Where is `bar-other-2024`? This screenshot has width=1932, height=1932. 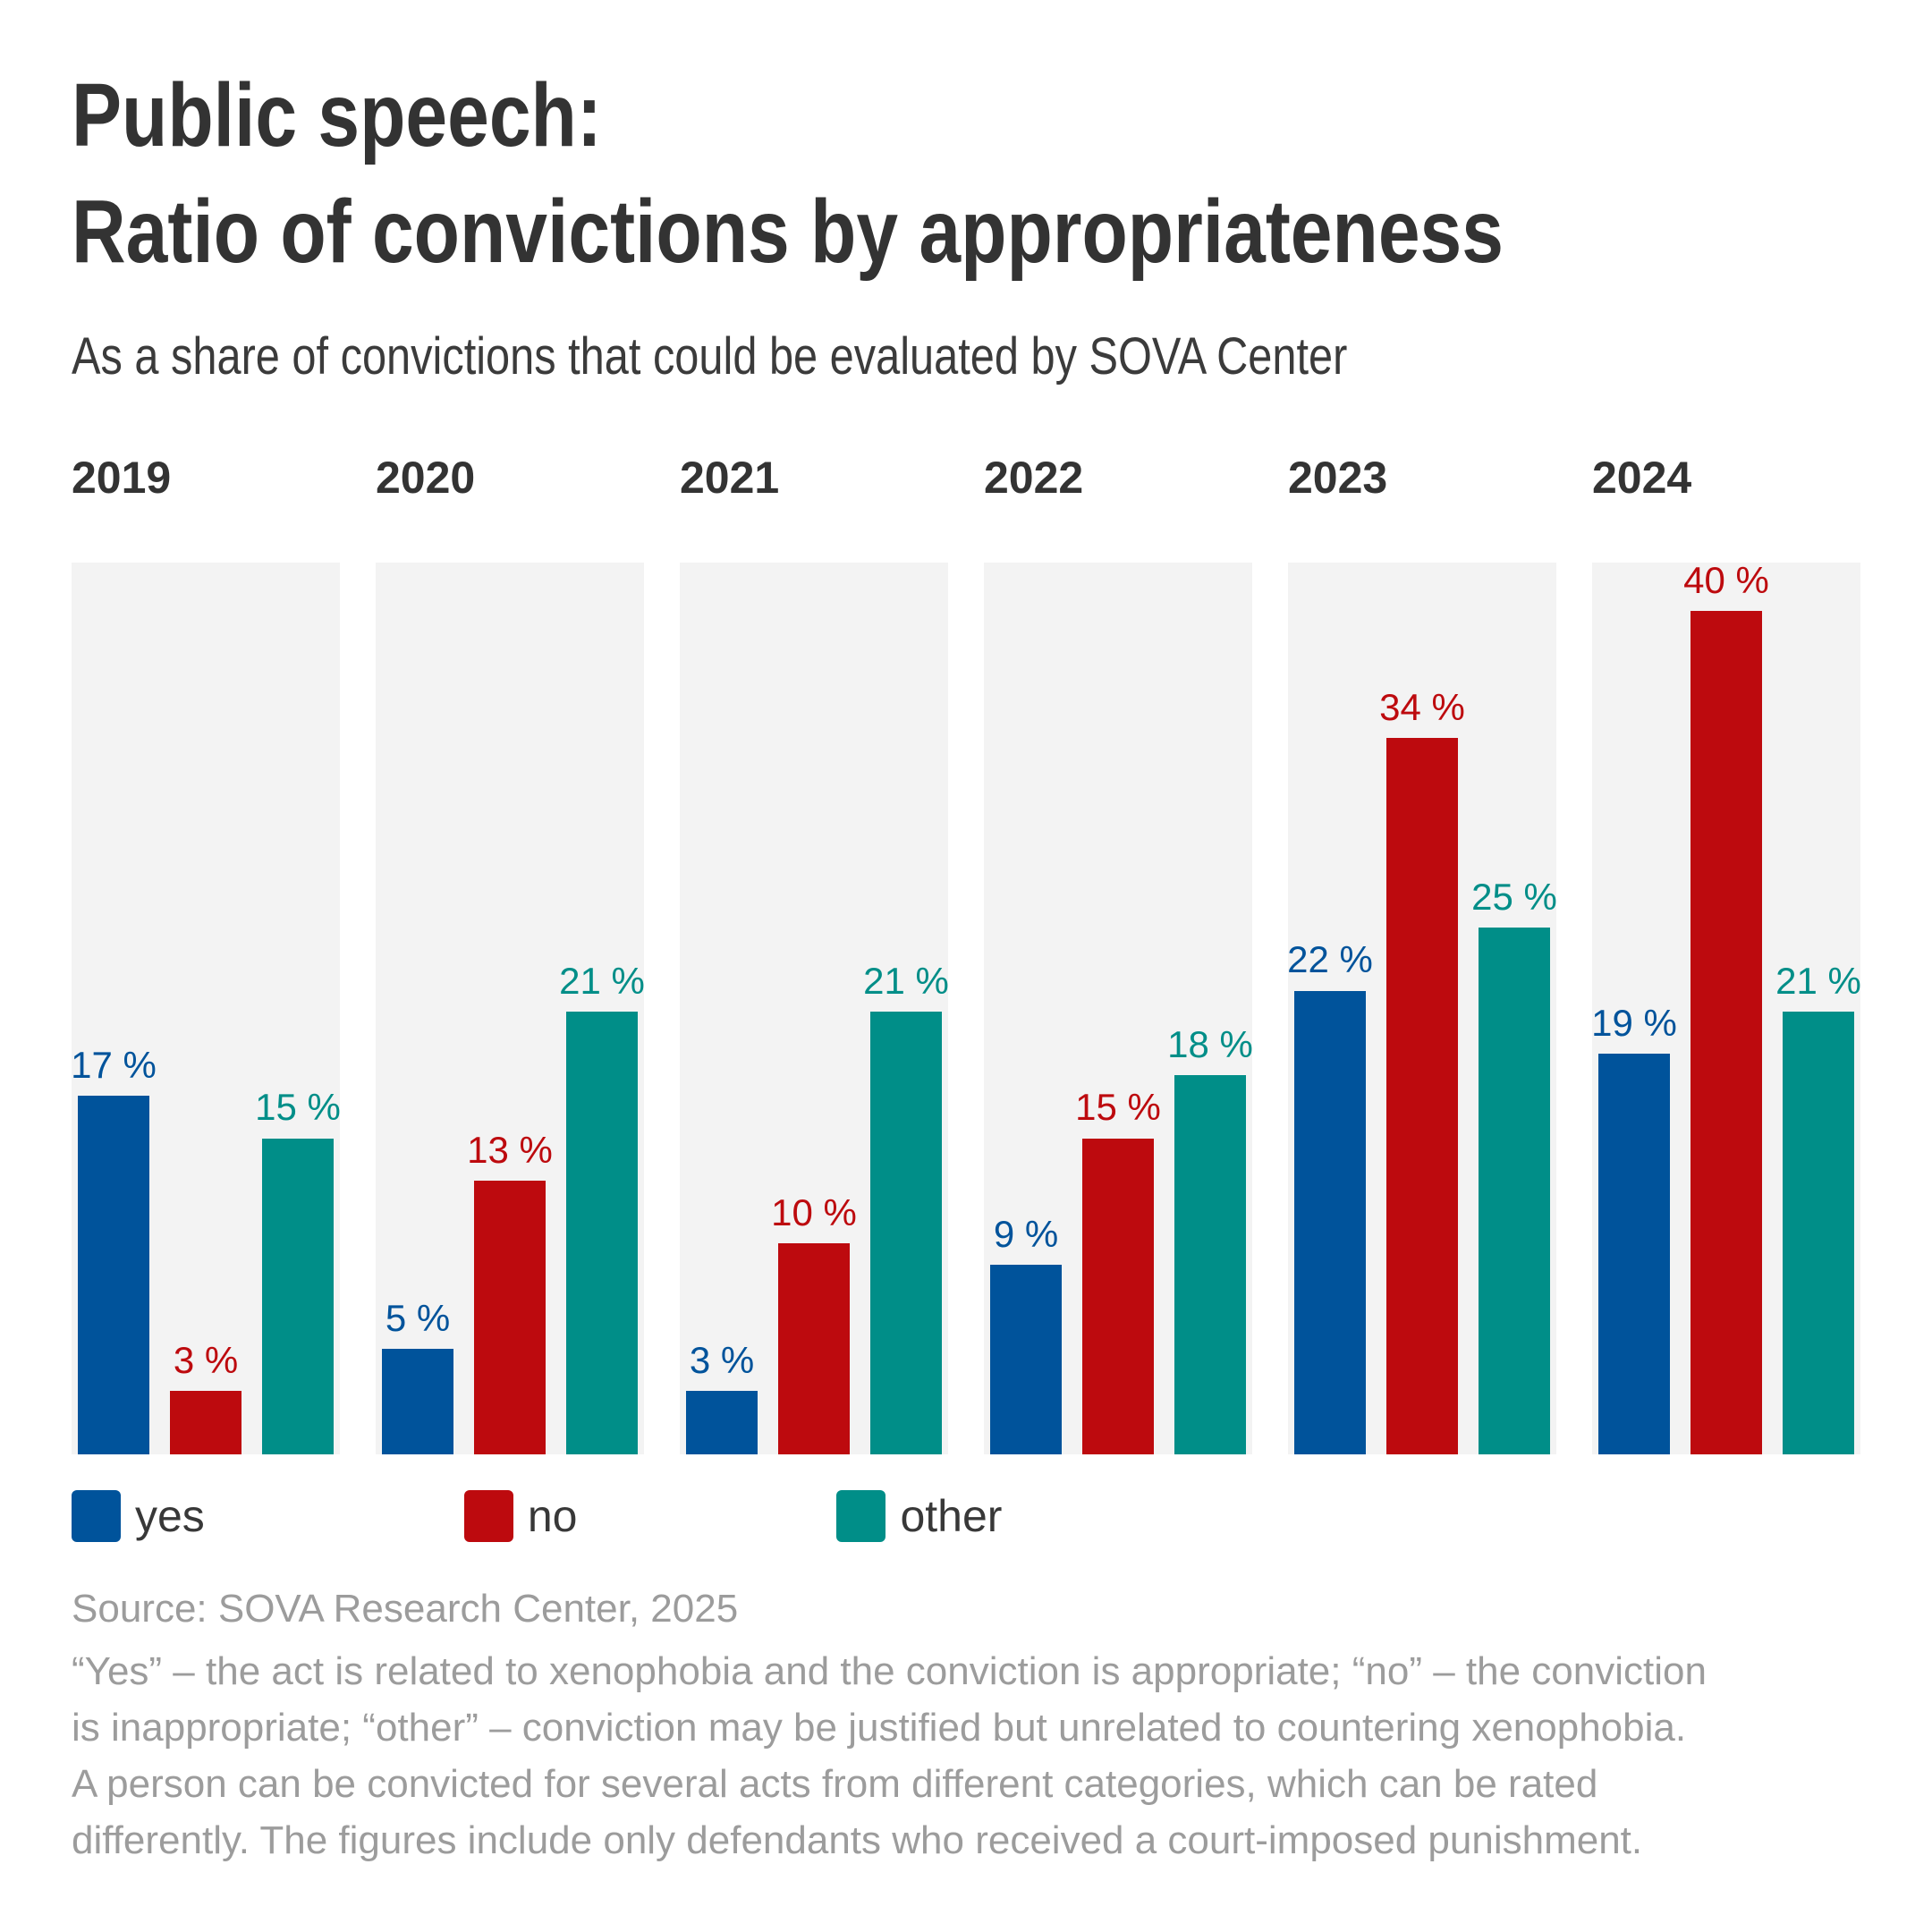
bar-other-2024 is located at coordinates (1818, 1233).